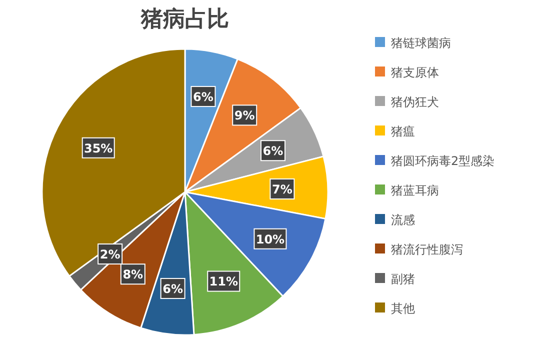  I want to click on data-label: 7%, so click(282, 189).